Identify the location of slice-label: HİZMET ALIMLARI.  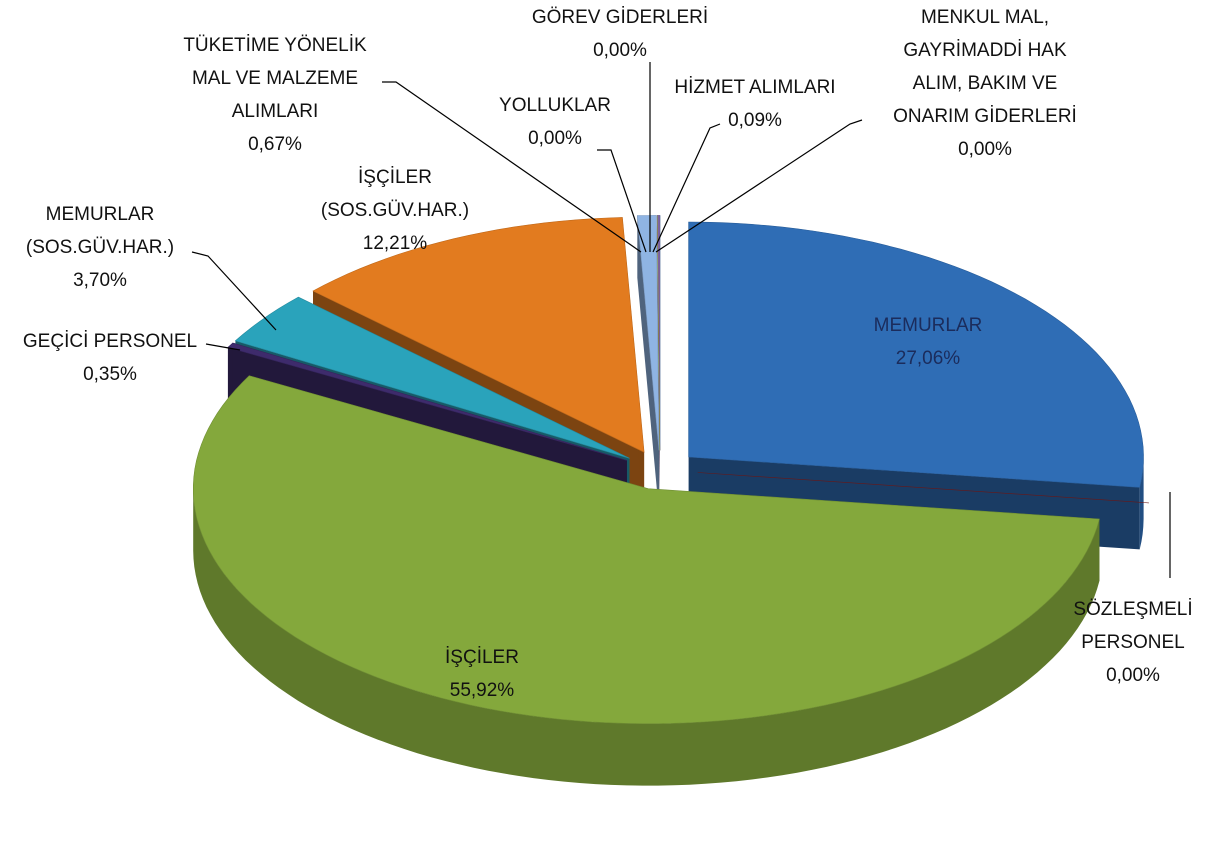
(754, 87).